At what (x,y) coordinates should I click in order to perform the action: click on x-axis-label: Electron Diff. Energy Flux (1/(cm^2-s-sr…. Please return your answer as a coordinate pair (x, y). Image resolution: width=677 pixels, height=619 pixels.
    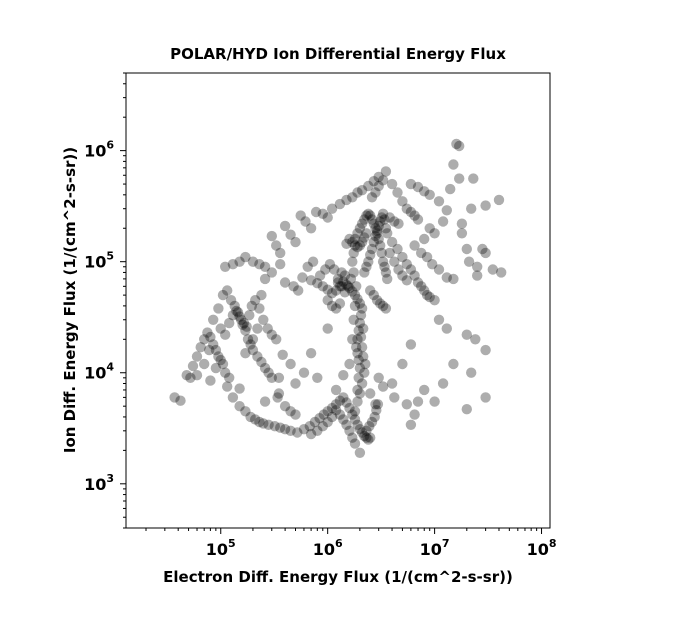
    Looking at the image, I should click on (338, 577).